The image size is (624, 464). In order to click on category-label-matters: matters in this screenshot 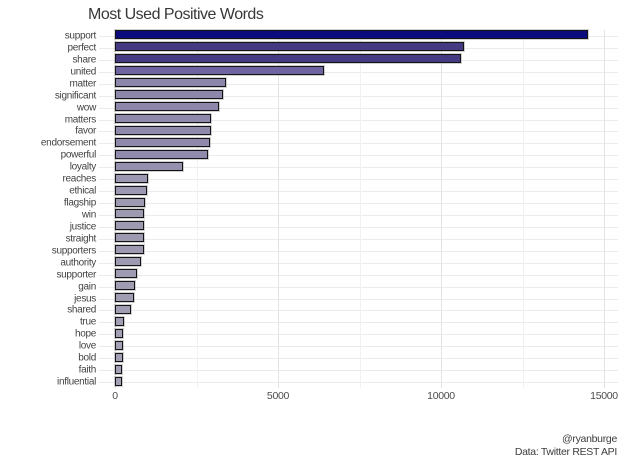, I will do `click(80, 119)`.